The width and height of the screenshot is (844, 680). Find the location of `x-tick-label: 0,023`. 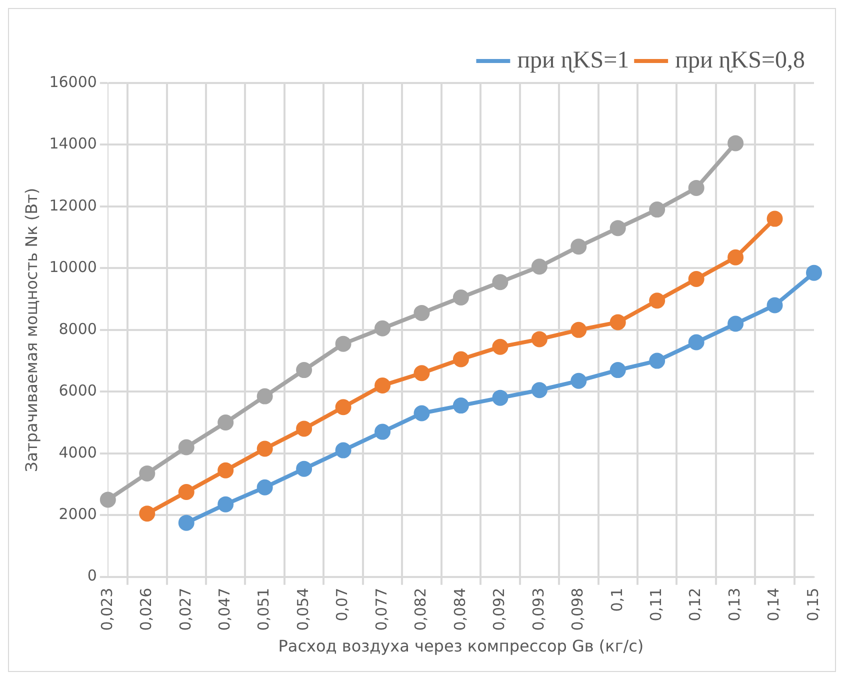

x-tick-label: 0,023 is located at coordinates (107, 609).